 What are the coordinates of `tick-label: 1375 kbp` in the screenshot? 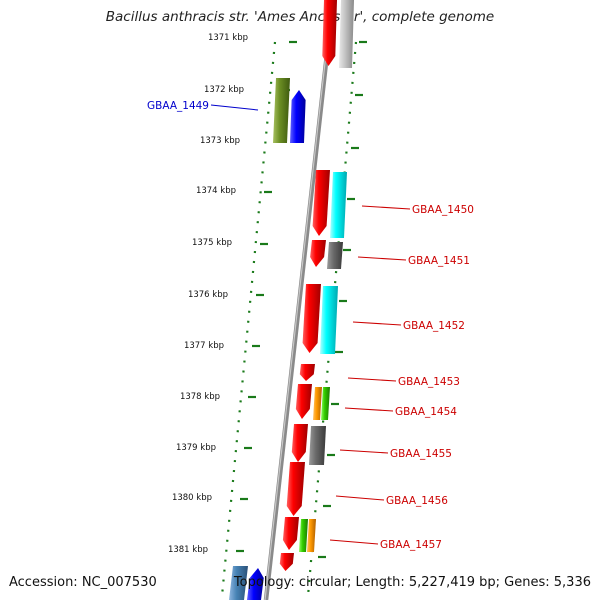 It's located at (212, 243).